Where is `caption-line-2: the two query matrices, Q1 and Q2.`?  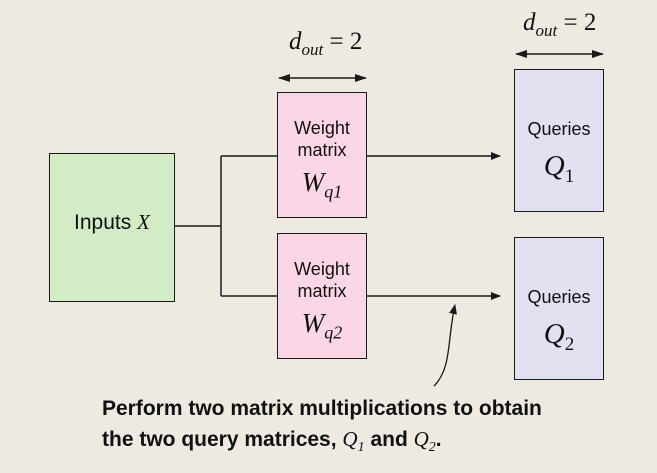
caption-line-2: the two query matrices, Q1 and Q2. is located at coordinates (272, 441).